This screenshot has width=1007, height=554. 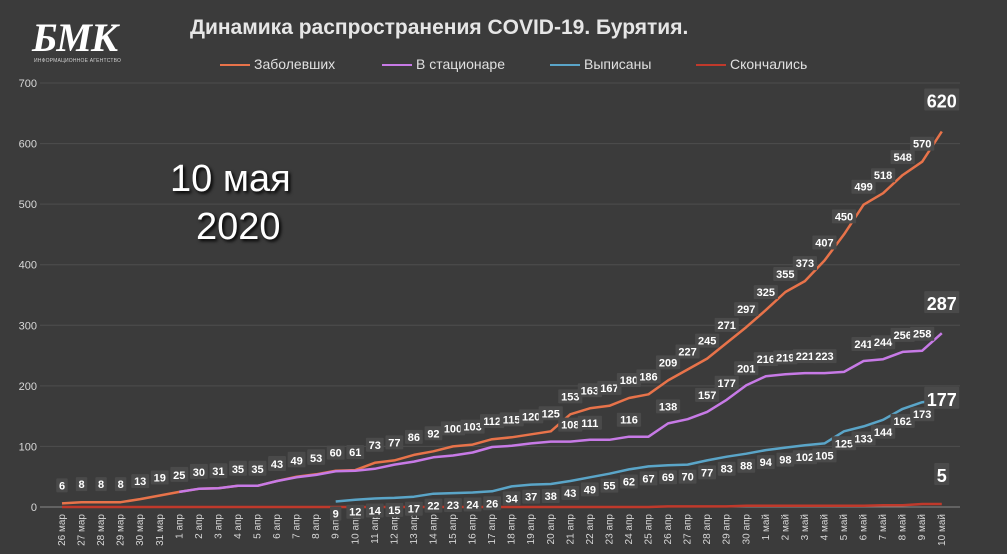 What do you see at coordinates (101, 530) in the screenshot?
I see `x-tick-label: 28 мар` at bounding box center [101, 530].